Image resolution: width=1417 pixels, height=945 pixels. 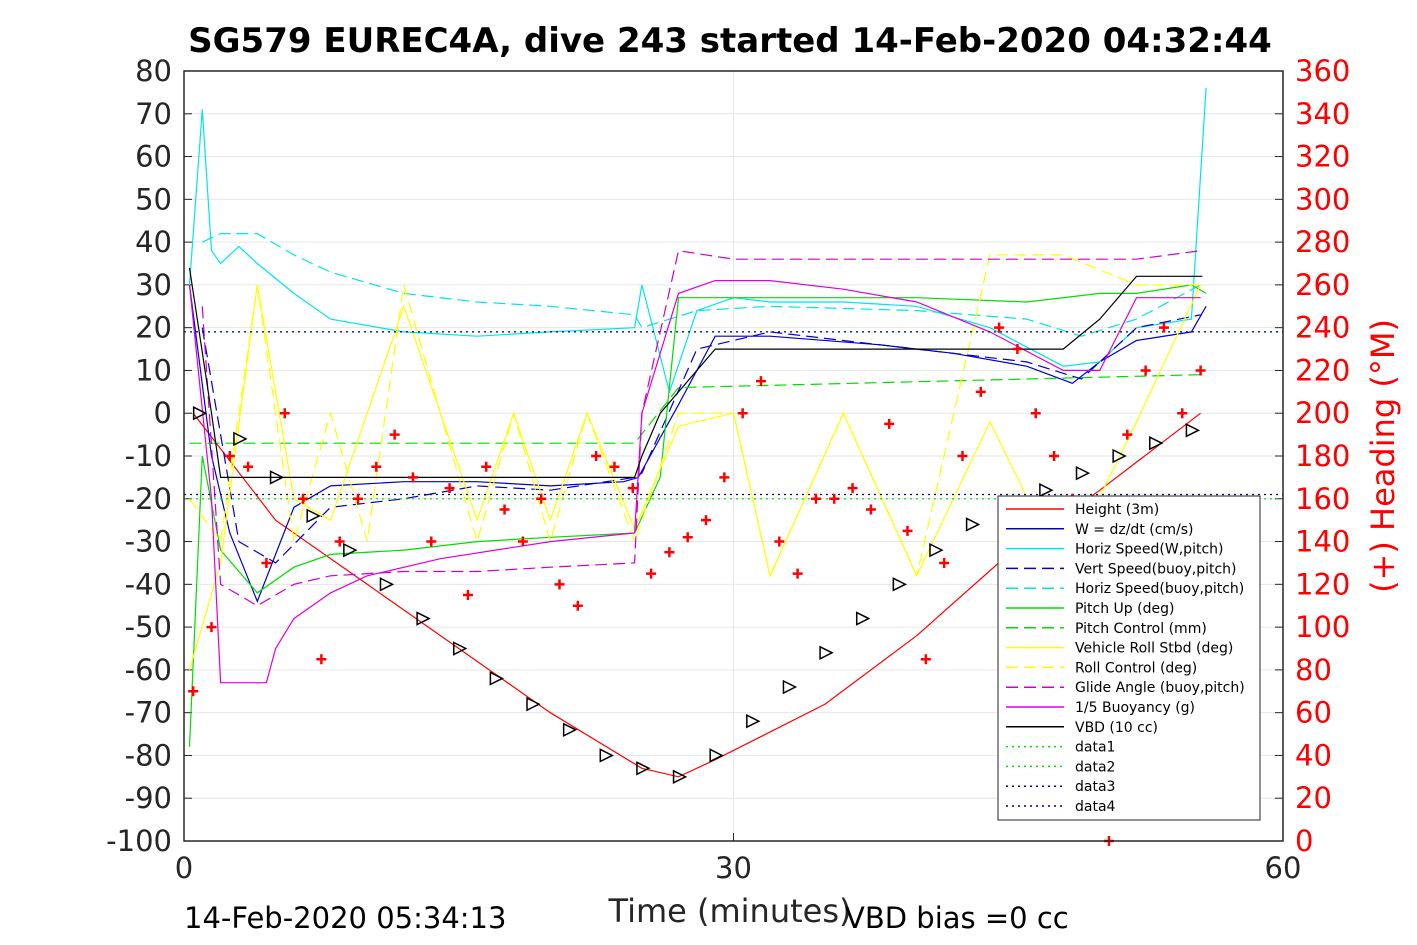 What do you see at coordinates (1322, 413) in the screenshot?
I see `right-y-tick-label: 200` at bounding box center [1322, 413].